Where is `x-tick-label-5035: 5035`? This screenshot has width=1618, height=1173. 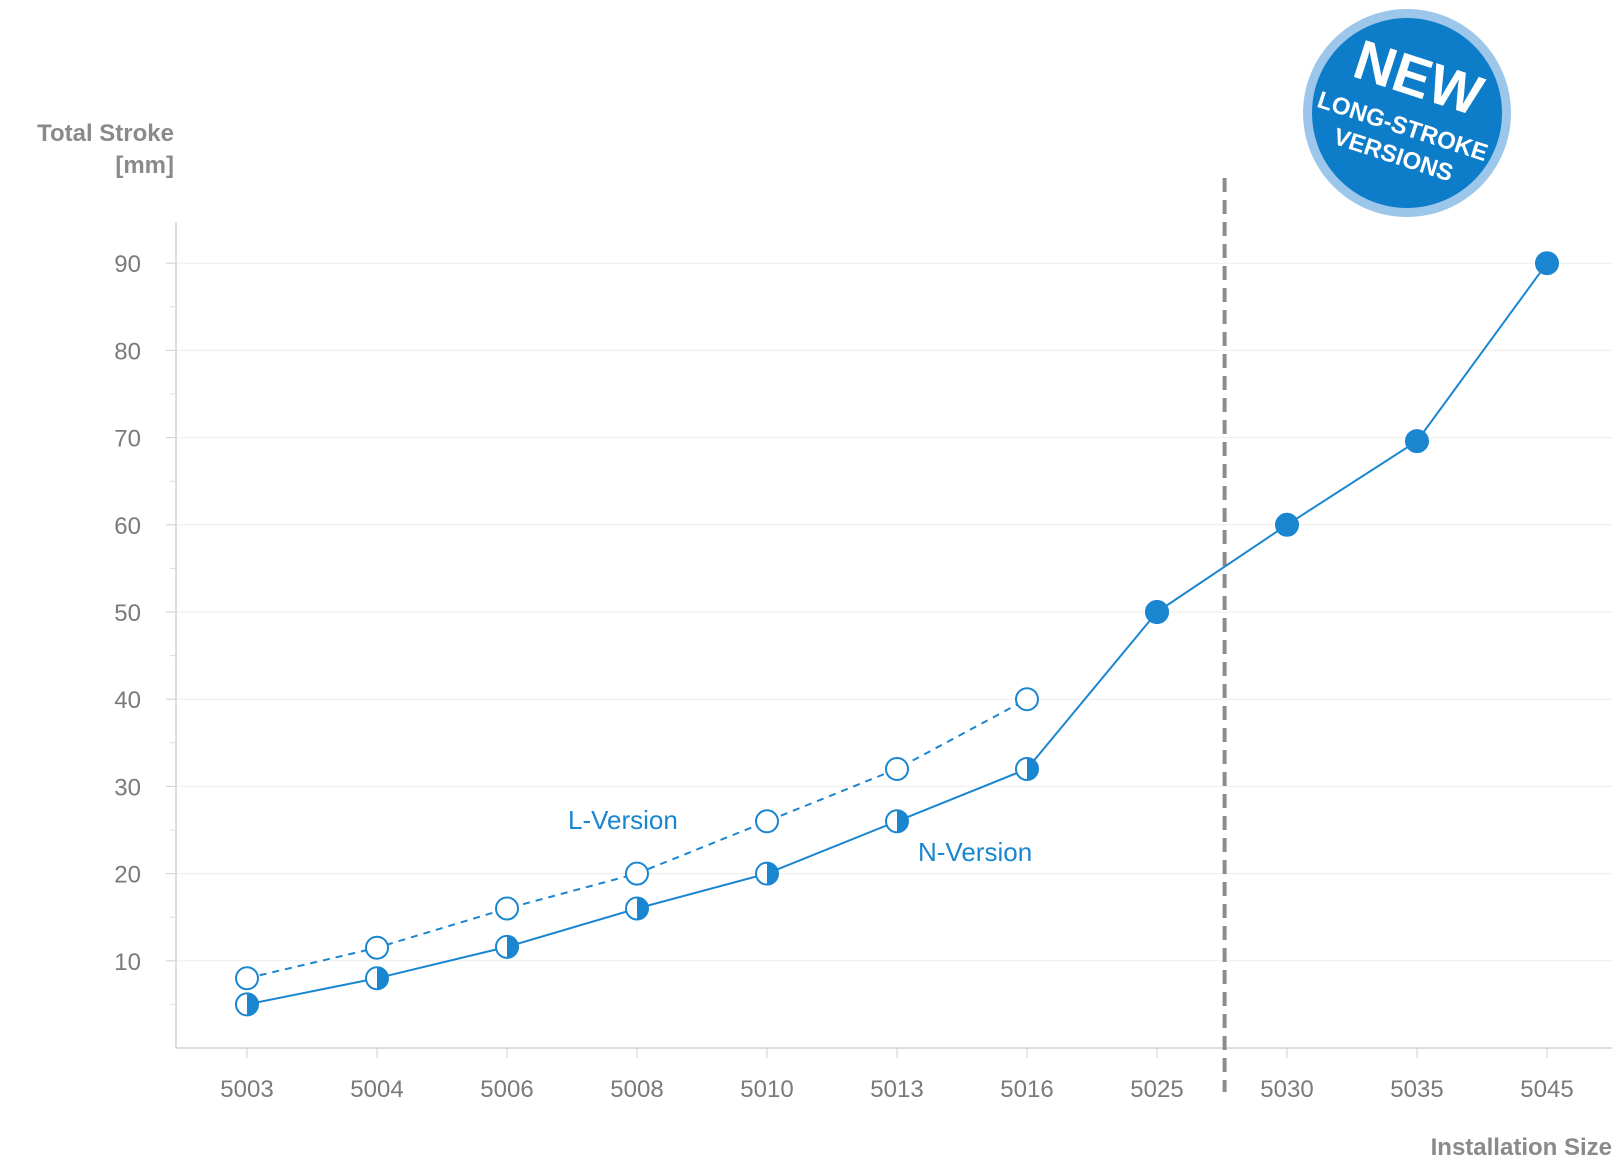 x-tick-label-5035: 5035 is located at coordinates (1416, 1089).